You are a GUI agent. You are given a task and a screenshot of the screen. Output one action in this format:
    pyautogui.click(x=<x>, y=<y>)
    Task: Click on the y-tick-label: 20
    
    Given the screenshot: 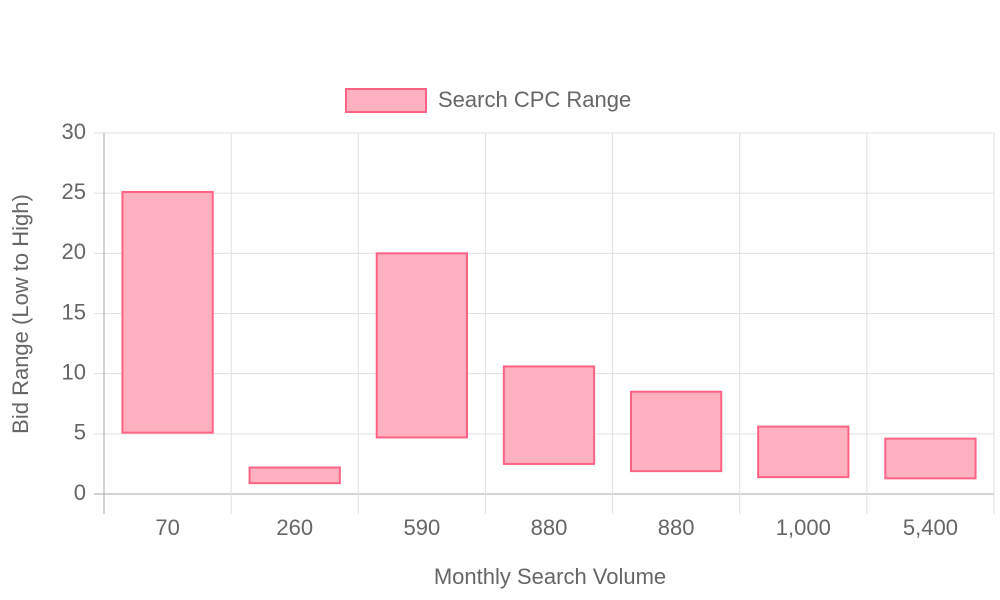 What is the action you would take?
    pyautogui.click(x=74, y=251)
    